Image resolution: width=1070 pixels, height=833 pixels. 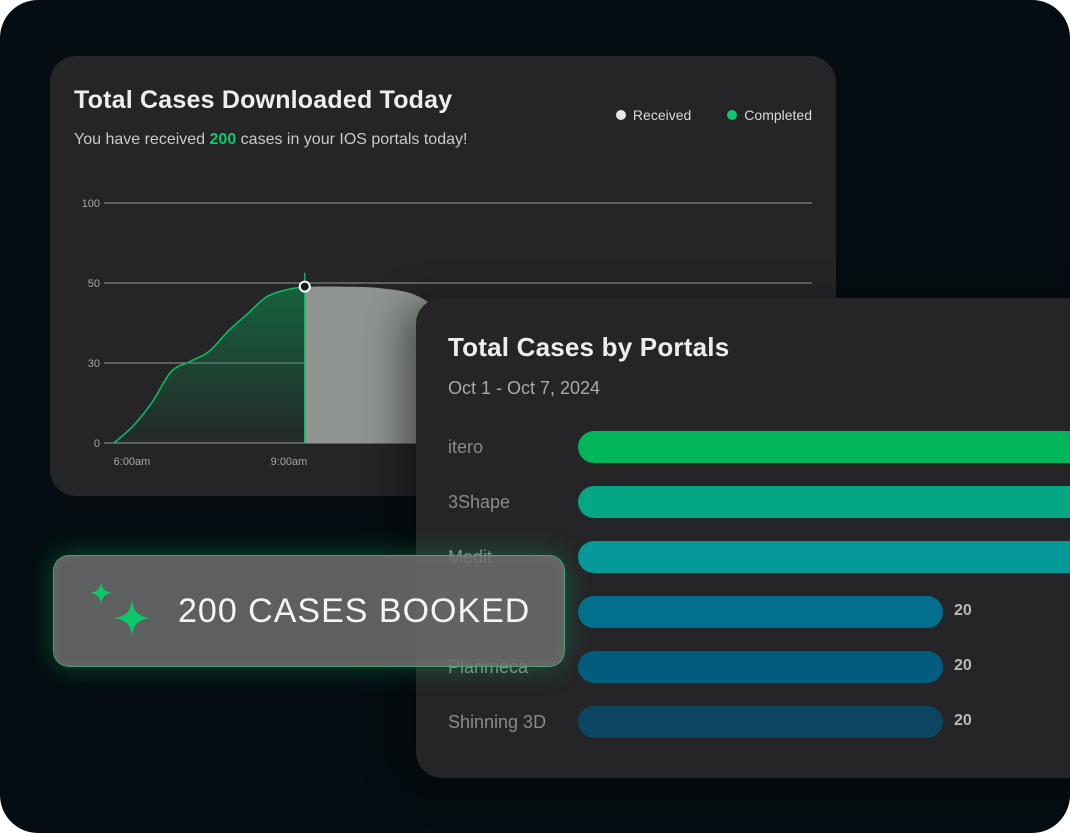 I want to click on portal-bar-row: 20, so click(x=743, y=612).